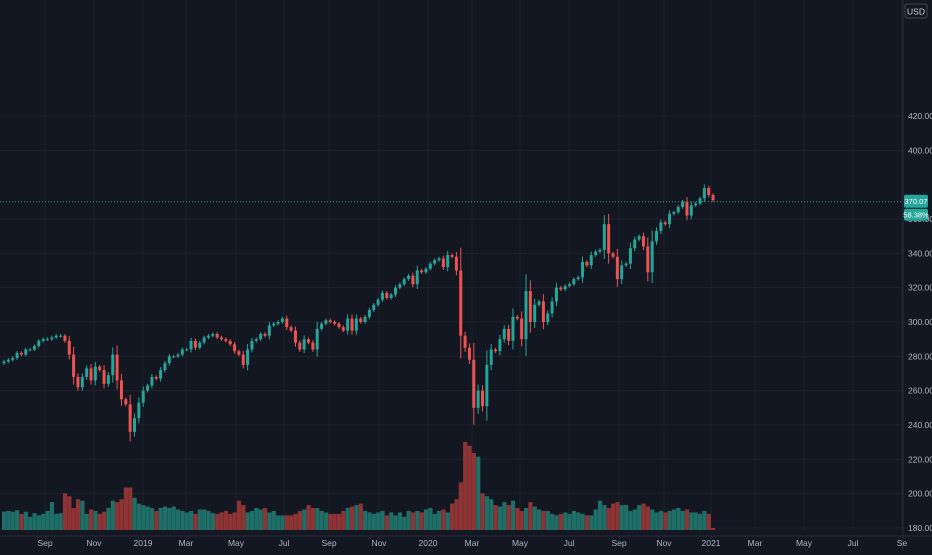 The image size is (932, 555). Describe the element at coordinates (920, 356) in the screenshot. I see `y-tick-label: 280.00` at that location.